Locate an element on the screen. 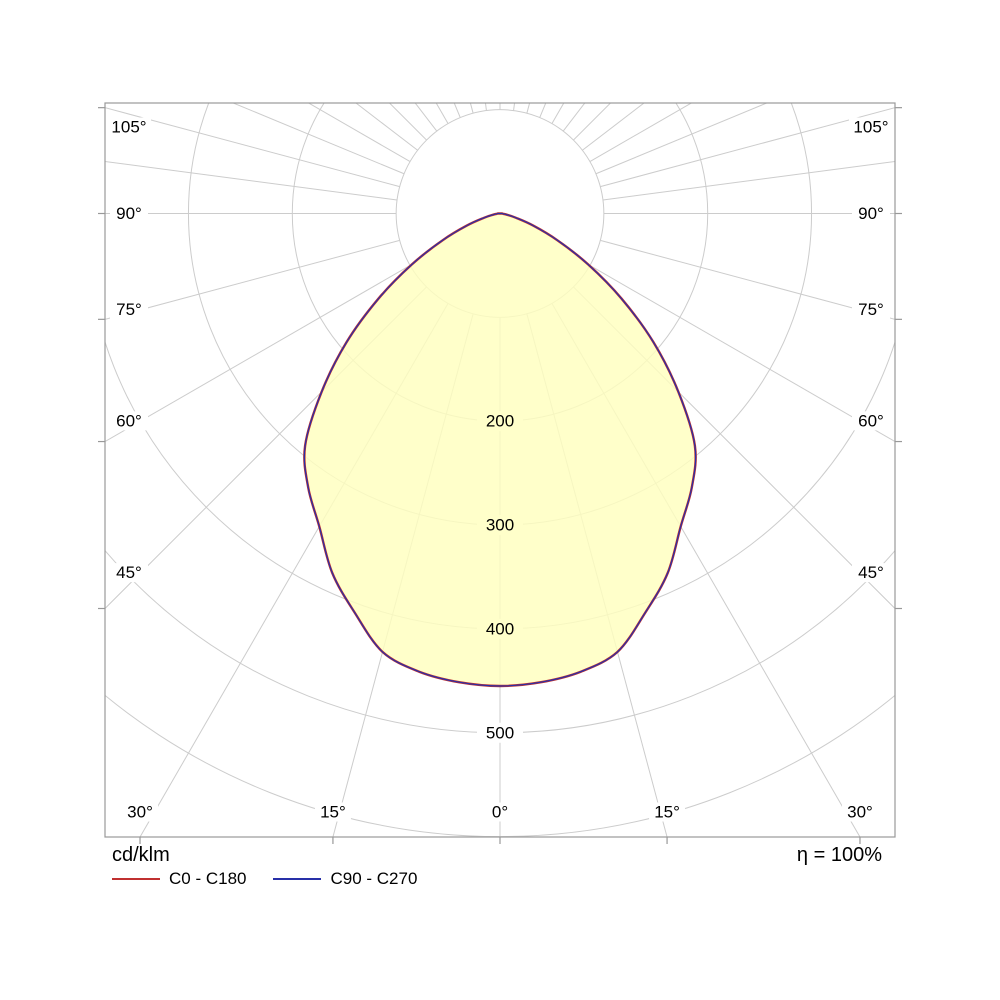 This screenshot has width=1000, height=1000. ring-label-200: 200 is located at coordinates (500, 421).